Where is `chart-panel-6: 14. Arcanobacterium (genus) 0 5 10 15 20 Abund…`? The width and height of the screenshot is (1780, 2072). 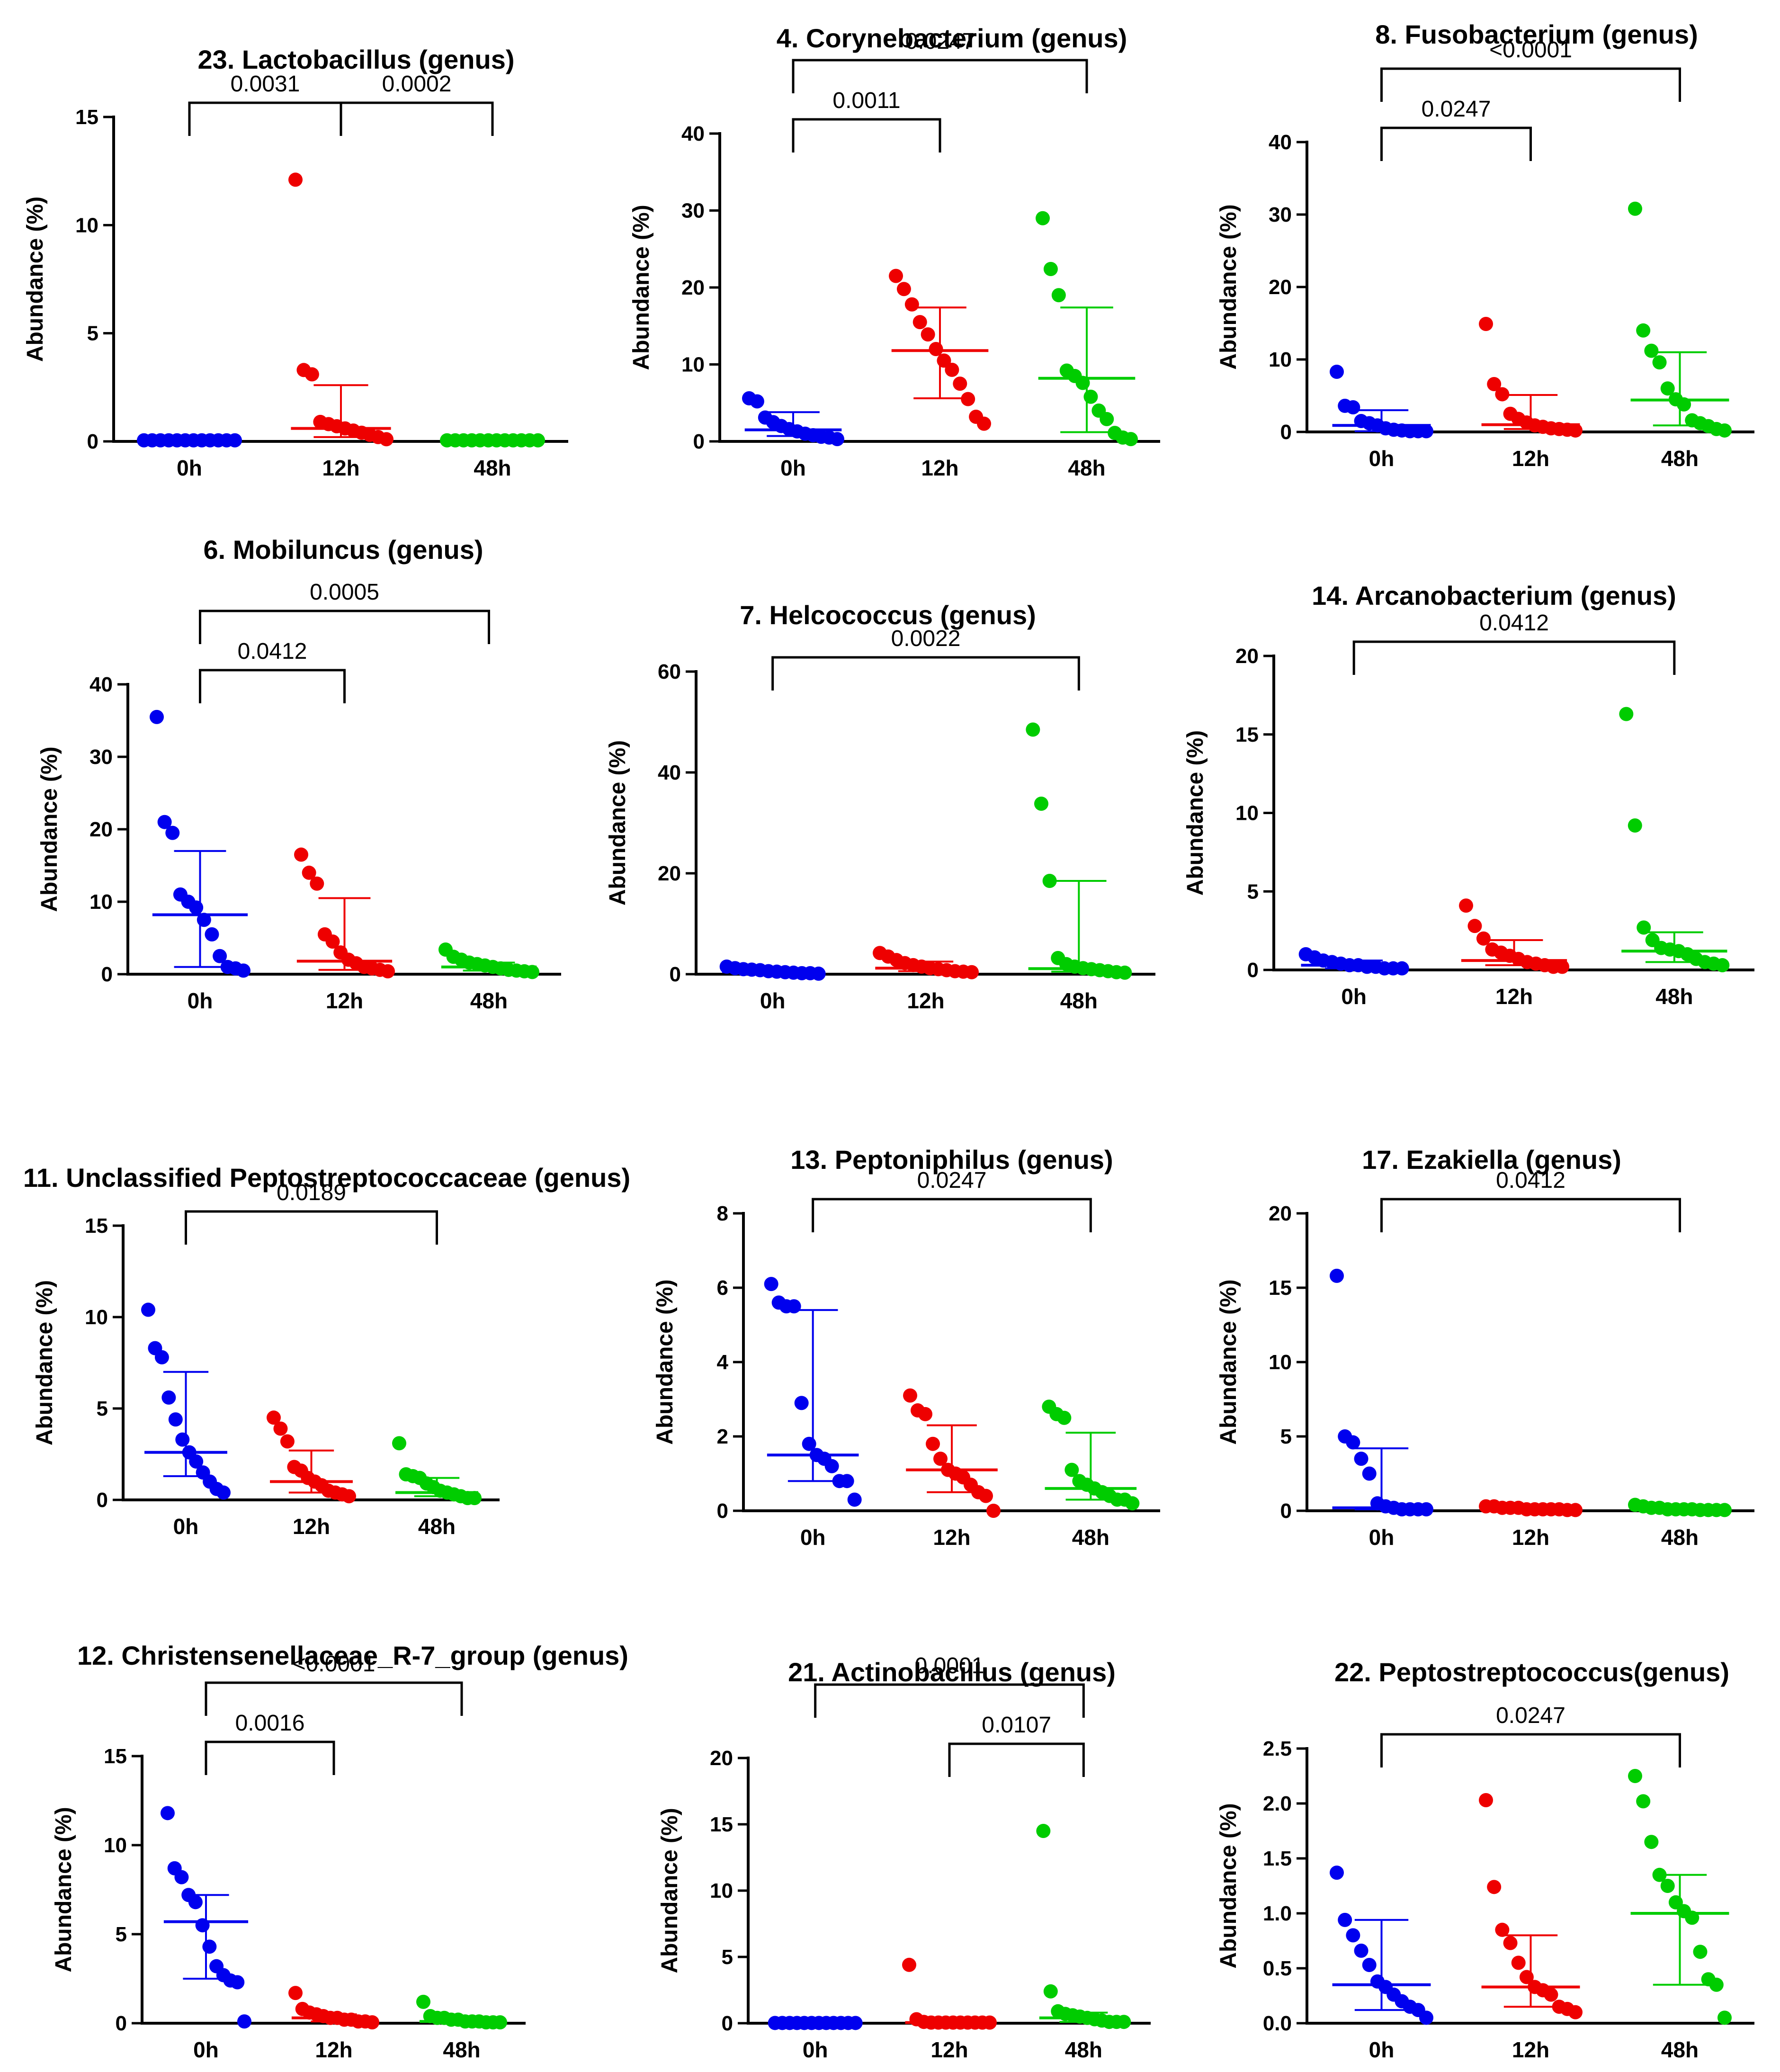 chart-panel-6: 14. Arcanobacterium (genus) 0 5 10 15 20 Abund… is located at coordinates (1468, 795).